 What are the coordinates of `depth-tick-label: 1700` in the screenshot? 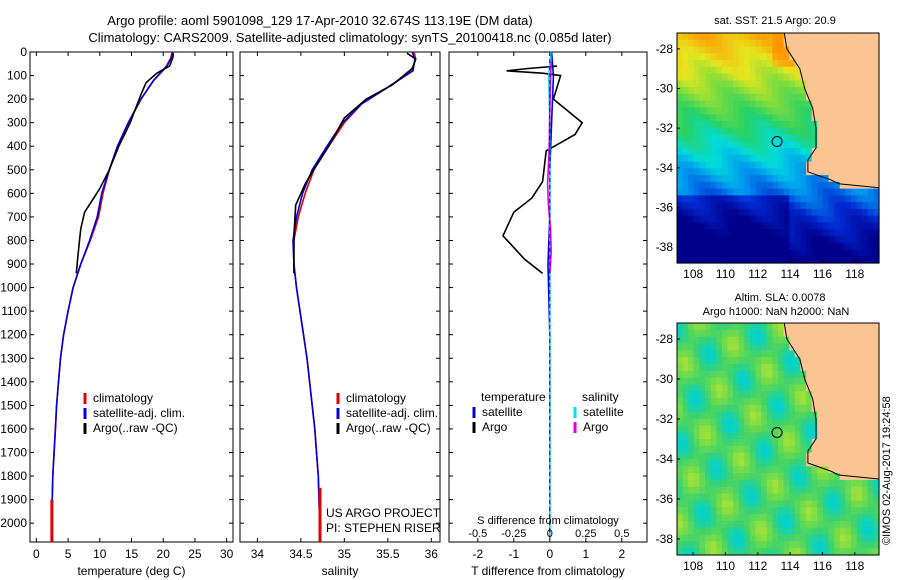 It's located at (13, 452).